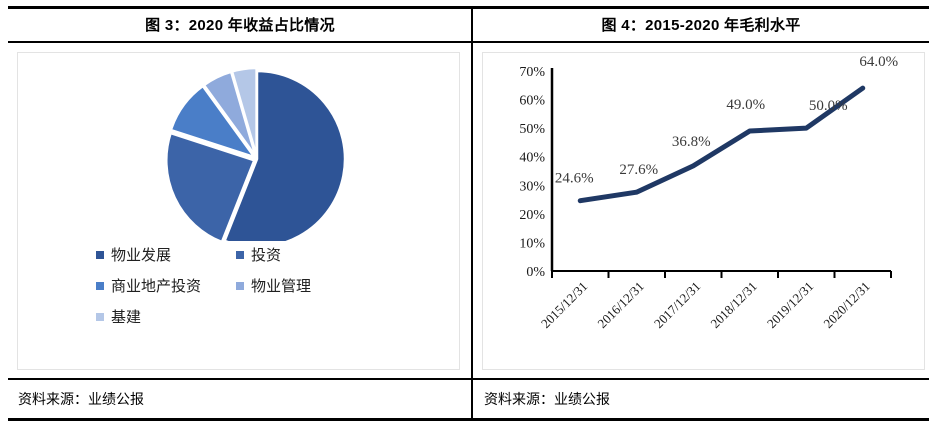  I want to click on data-label-4: 50.0%, so click(828, 106).